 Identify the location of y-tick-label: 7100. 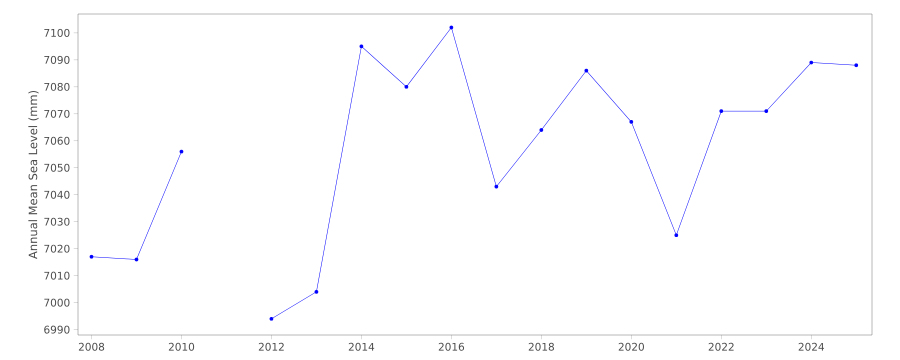
(57, 32).